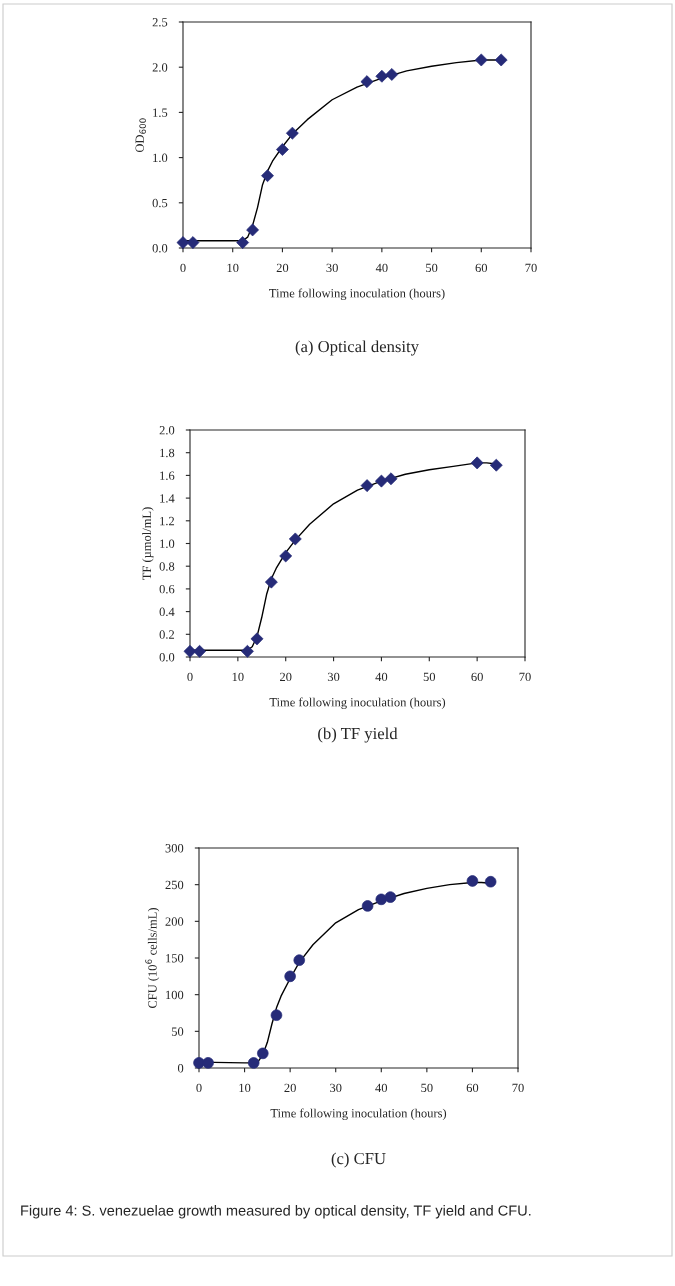 Image resolution: width=675 pixels, height=1286 pixels. Describe the element at coordinates (167, 453) in the screenshot. I see `y-tick-label: 1.8` at that location.